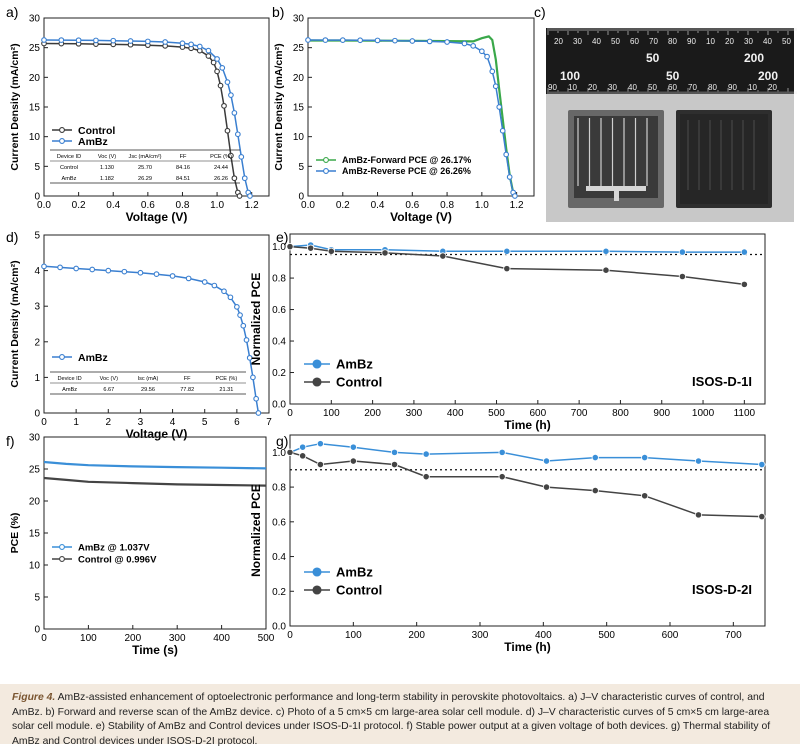 The height and width of the screenshot is (749, 800). I want to click on ruler-number: 50, so click(615, 41).